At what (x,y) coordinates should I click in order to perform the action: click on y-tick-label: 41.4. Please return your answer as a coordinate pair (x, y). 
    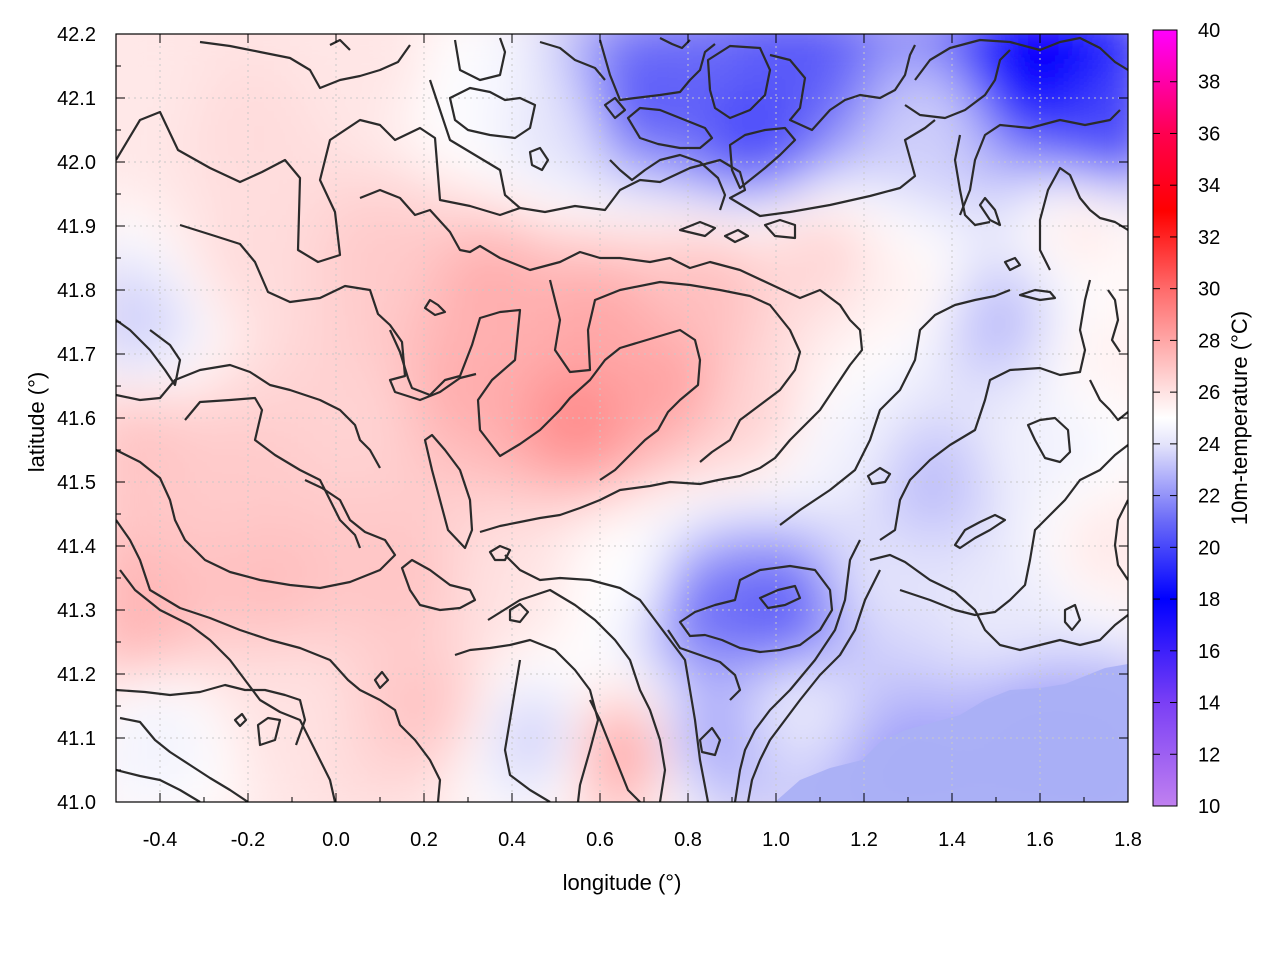
    Looking at the image, I should click on (76, 547).